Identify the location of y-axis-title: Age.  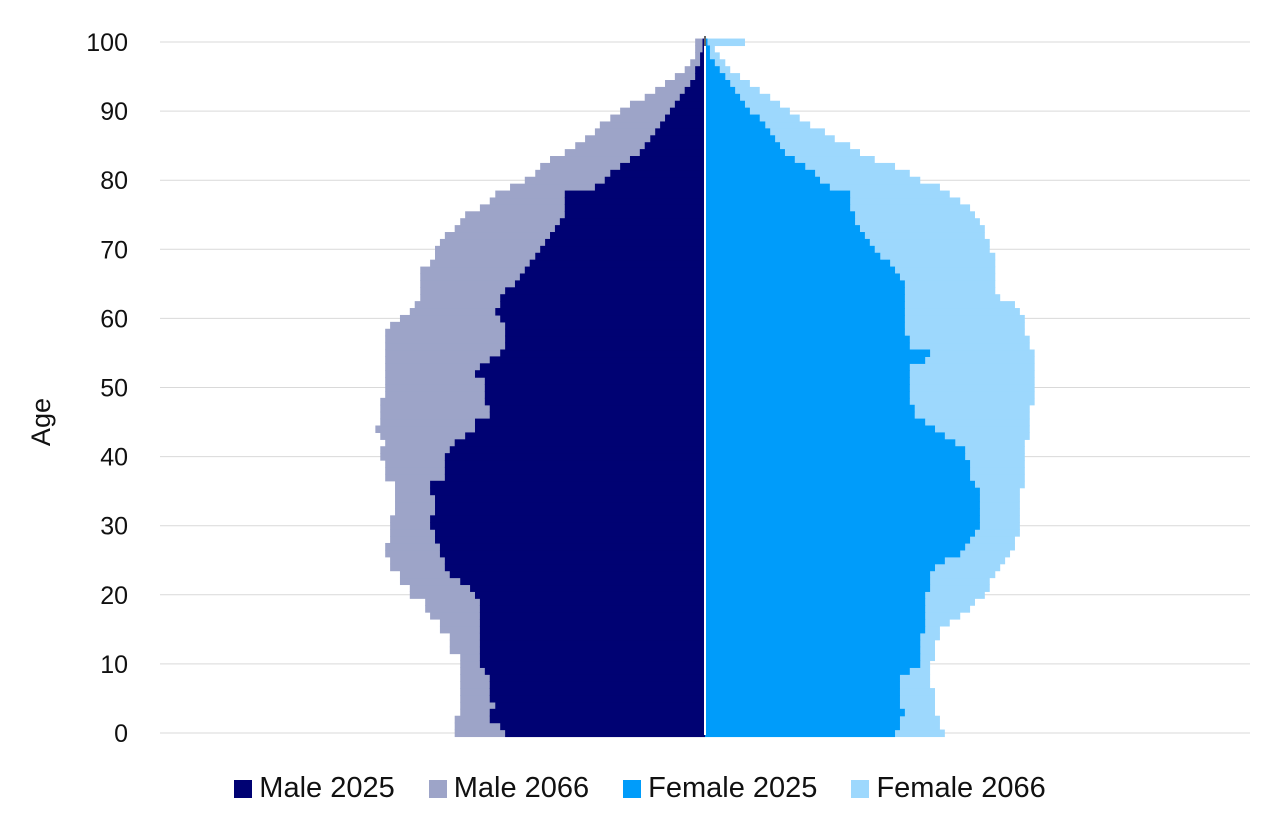
(41, 422).